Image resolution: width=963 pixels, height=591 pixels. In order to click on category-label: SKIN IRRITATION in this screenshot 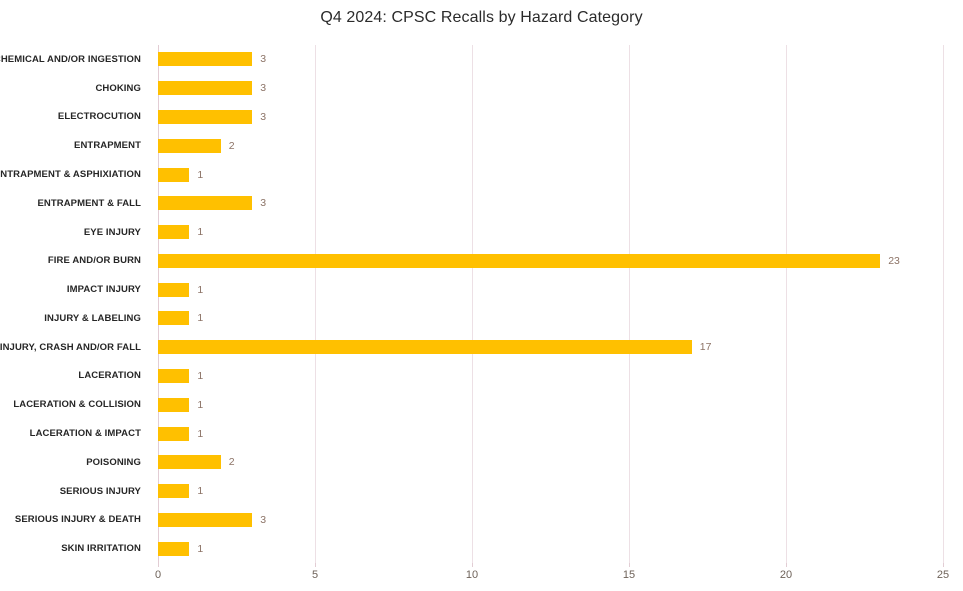, I will do `click(101, 549)`.